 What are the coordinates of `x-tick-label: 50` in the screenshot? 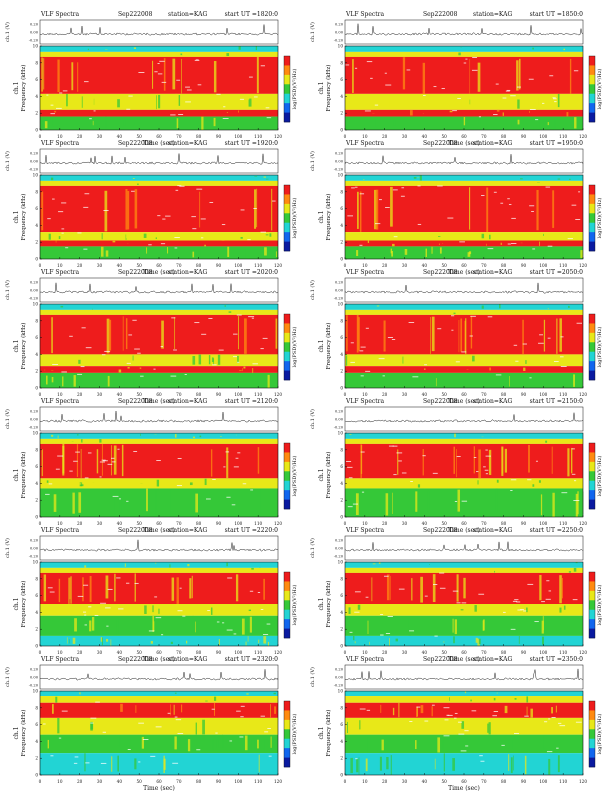 It's located at (444, 781).